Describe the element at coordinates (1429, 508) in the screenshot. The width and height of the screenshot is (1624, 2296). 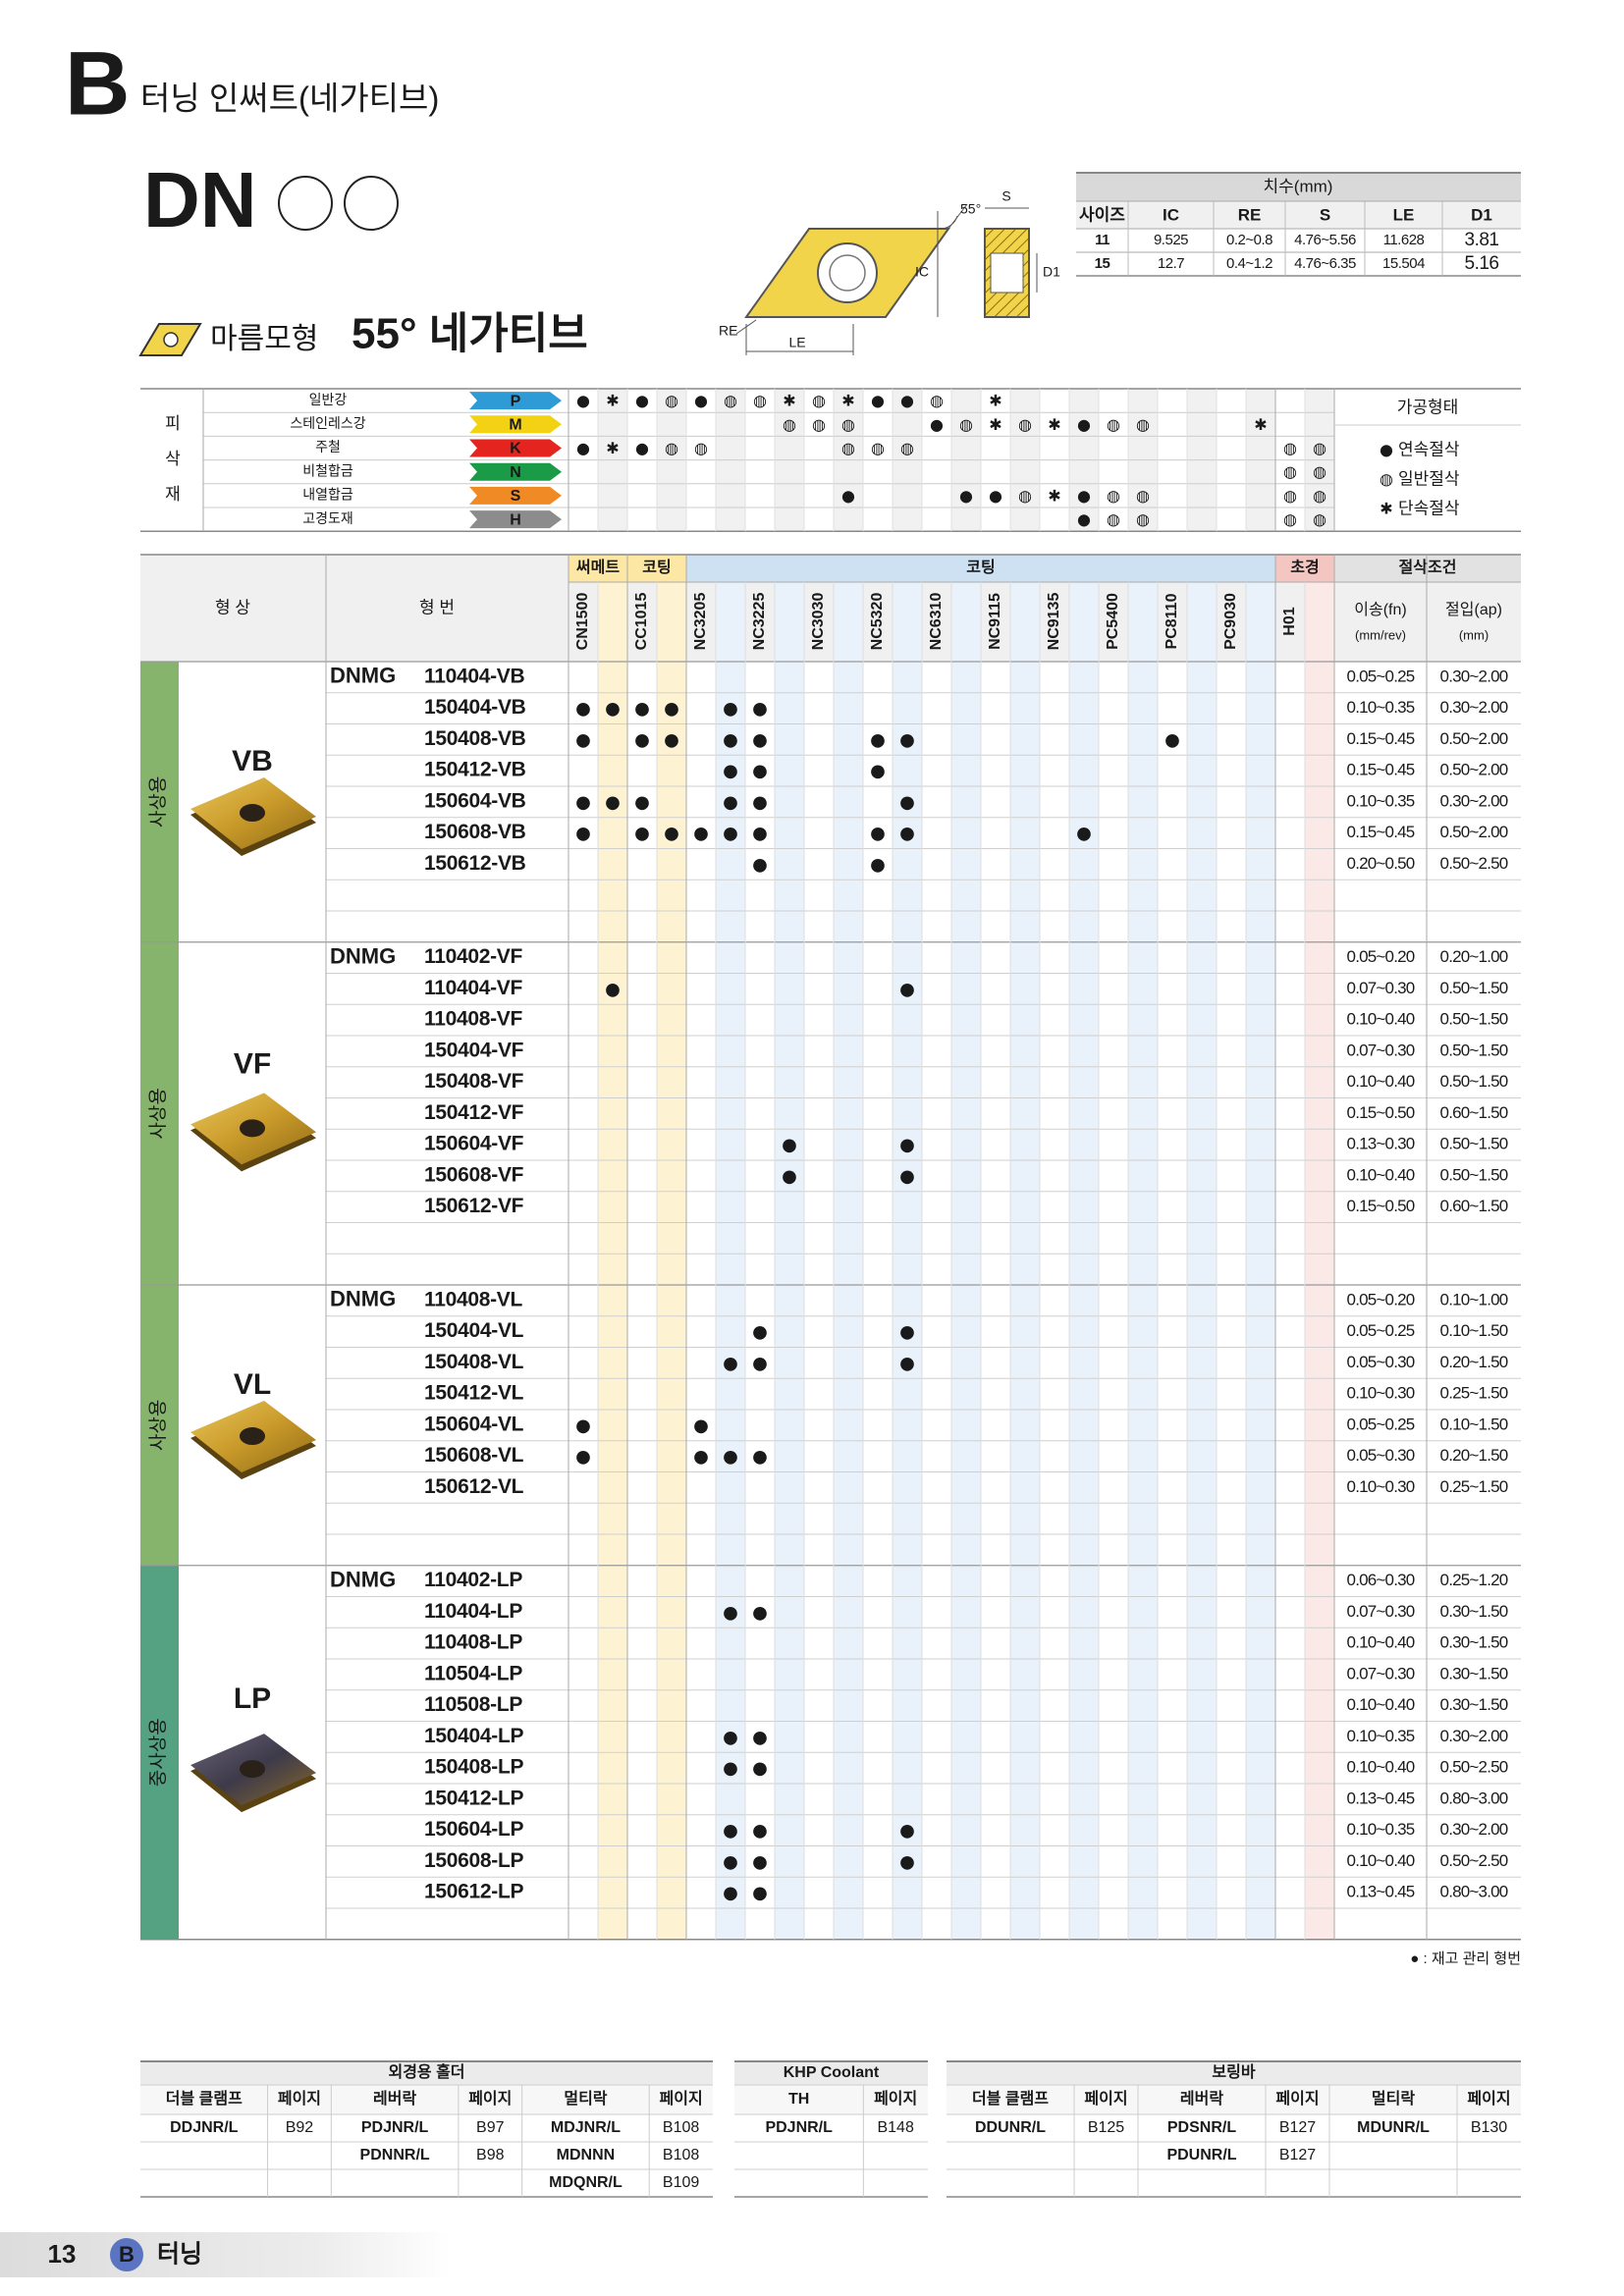
I see `legend-label: 단속절삭` at that location.